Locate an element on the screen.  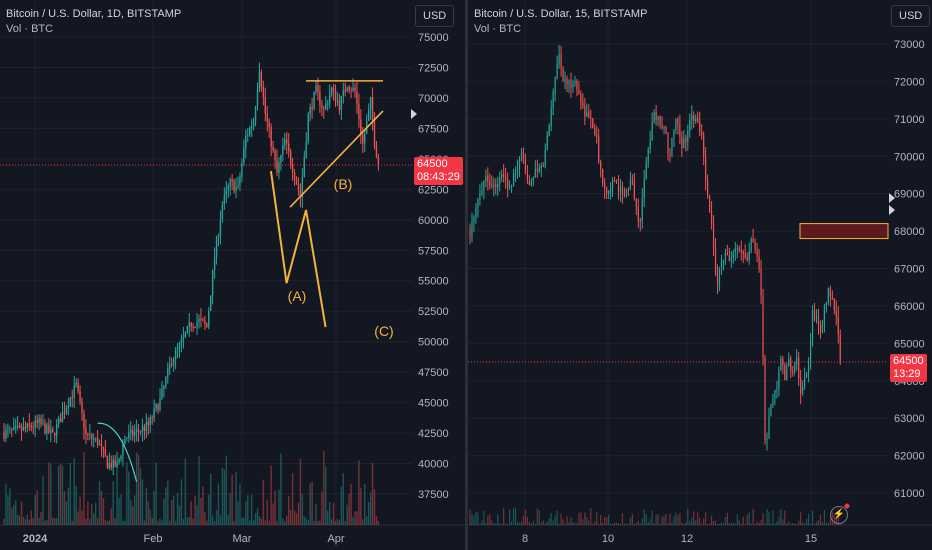
volume-label: Vol · BTC is located at coordinates (498, 29).